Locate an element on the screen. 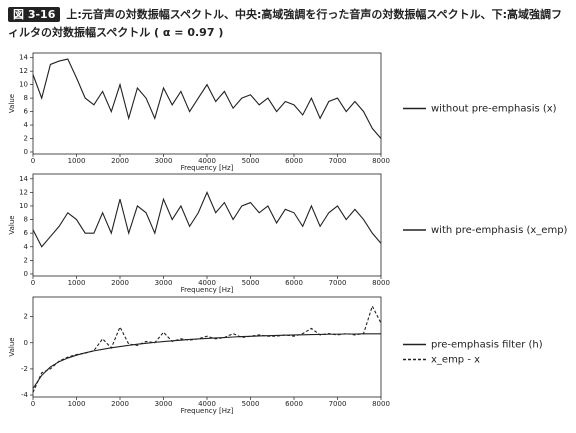 This screenshot has width=576, height=433. figure-label: 図 3-16 is located at coordinates (34, 14).